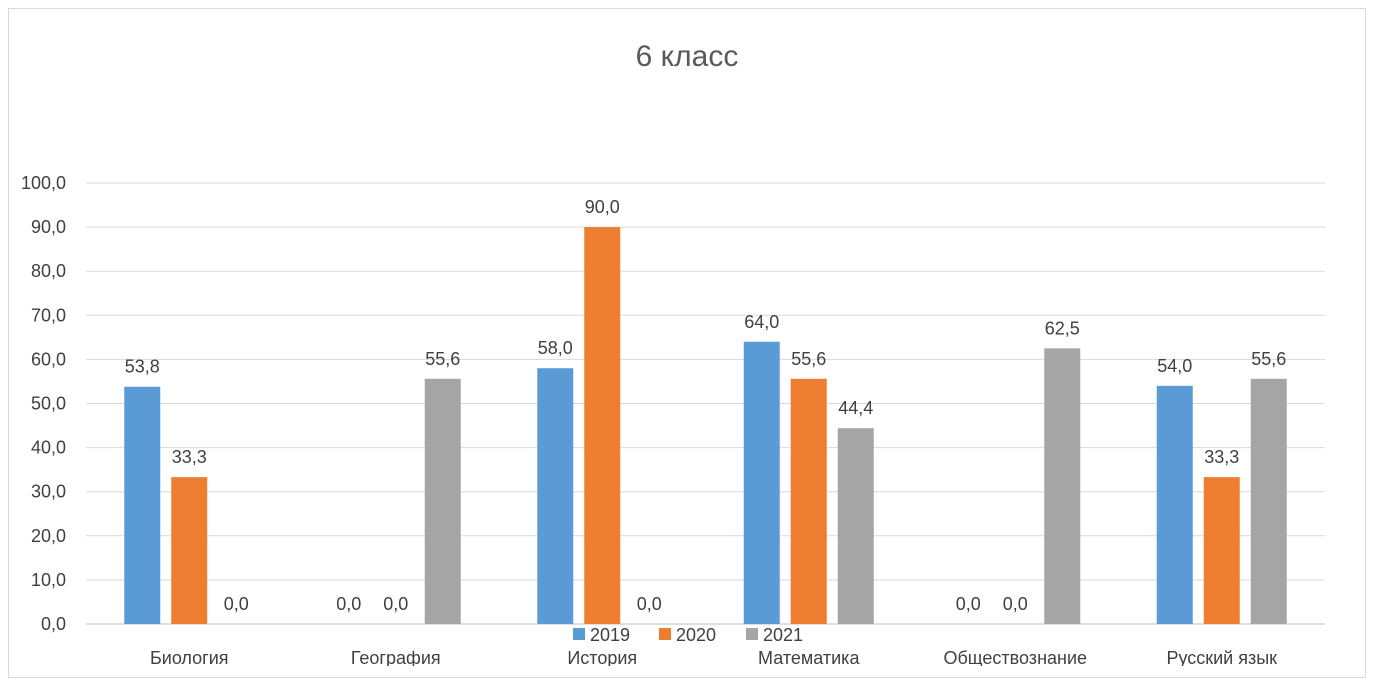 The width and height of the screenshot is (1375, 678). What do you see at coordinates (1174, 366) in the screenshot?
I see `data-label: 54,0` at bounding box center [1174, 366].